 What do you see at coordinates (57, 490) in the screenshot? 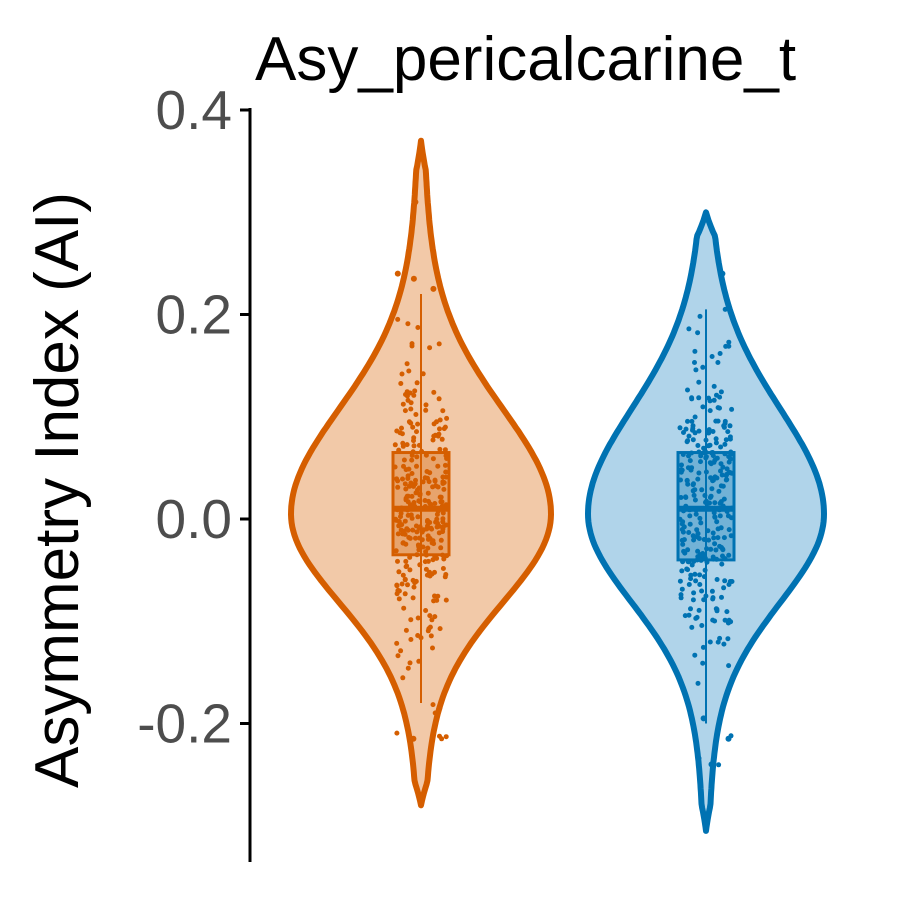
I see `y-axis-label: Asymmetry Index (AI)` at bounding box center [57, 490].